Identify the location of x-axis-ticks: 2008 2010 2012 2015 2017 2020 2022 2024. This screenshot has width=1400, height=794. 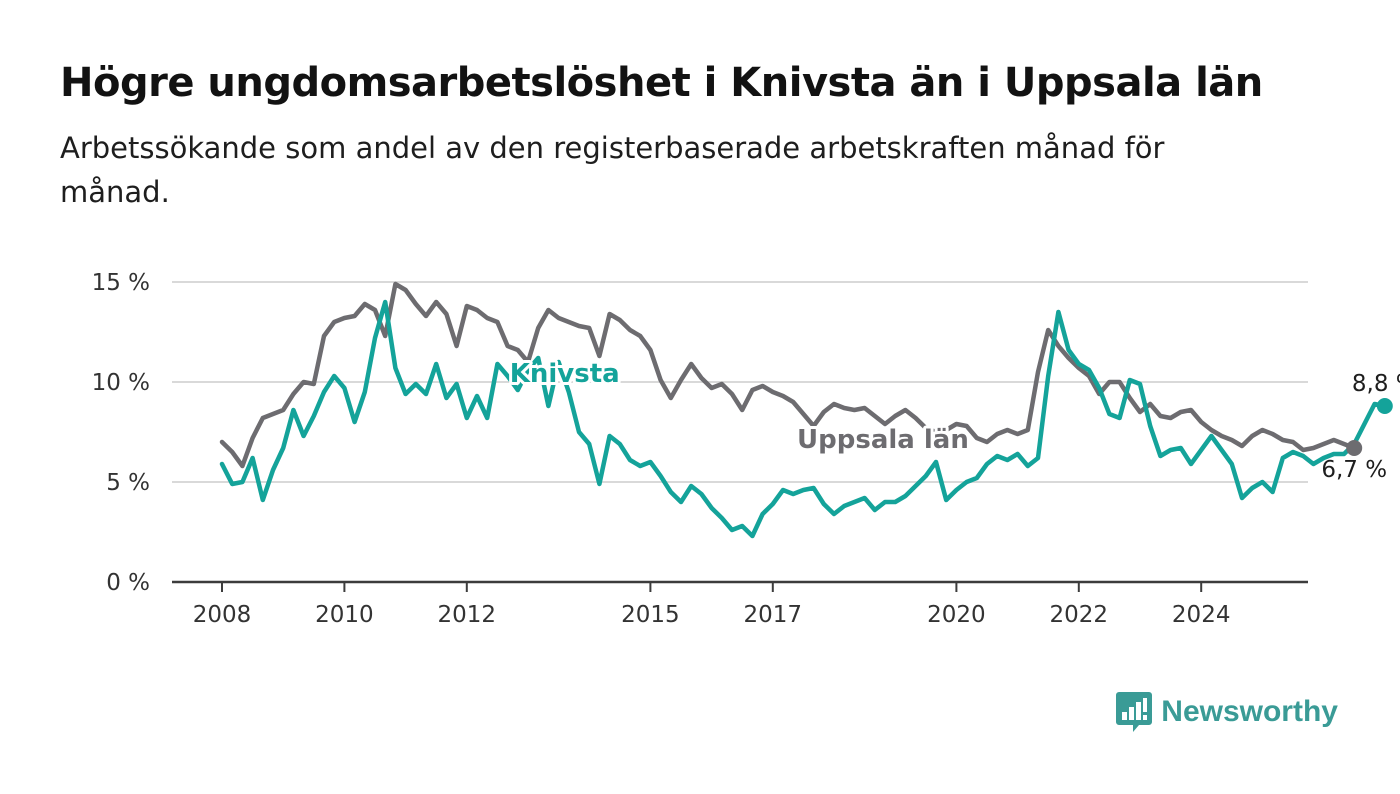
(712, 605).